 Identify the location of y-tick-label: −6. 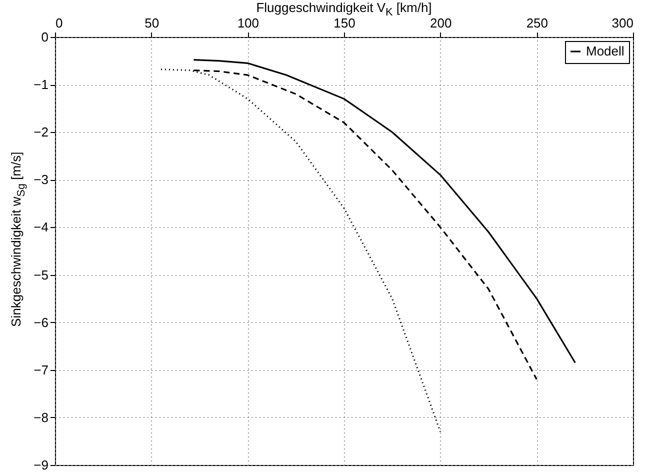
(41, 322).